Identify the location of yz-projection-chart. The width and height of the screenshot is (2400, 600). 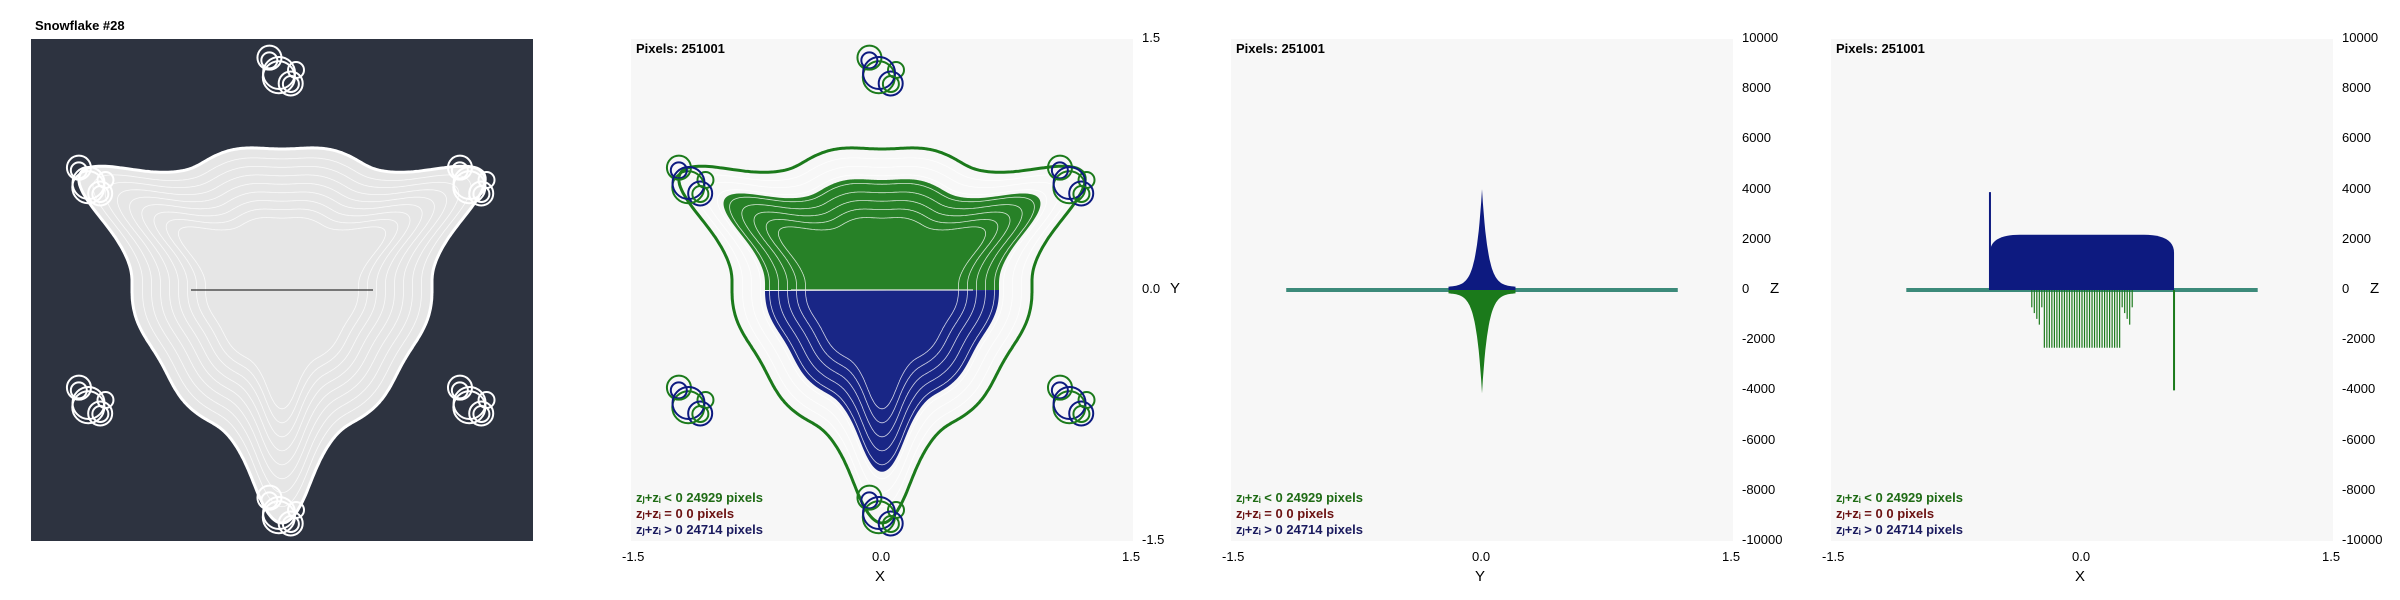
(1482, 291).